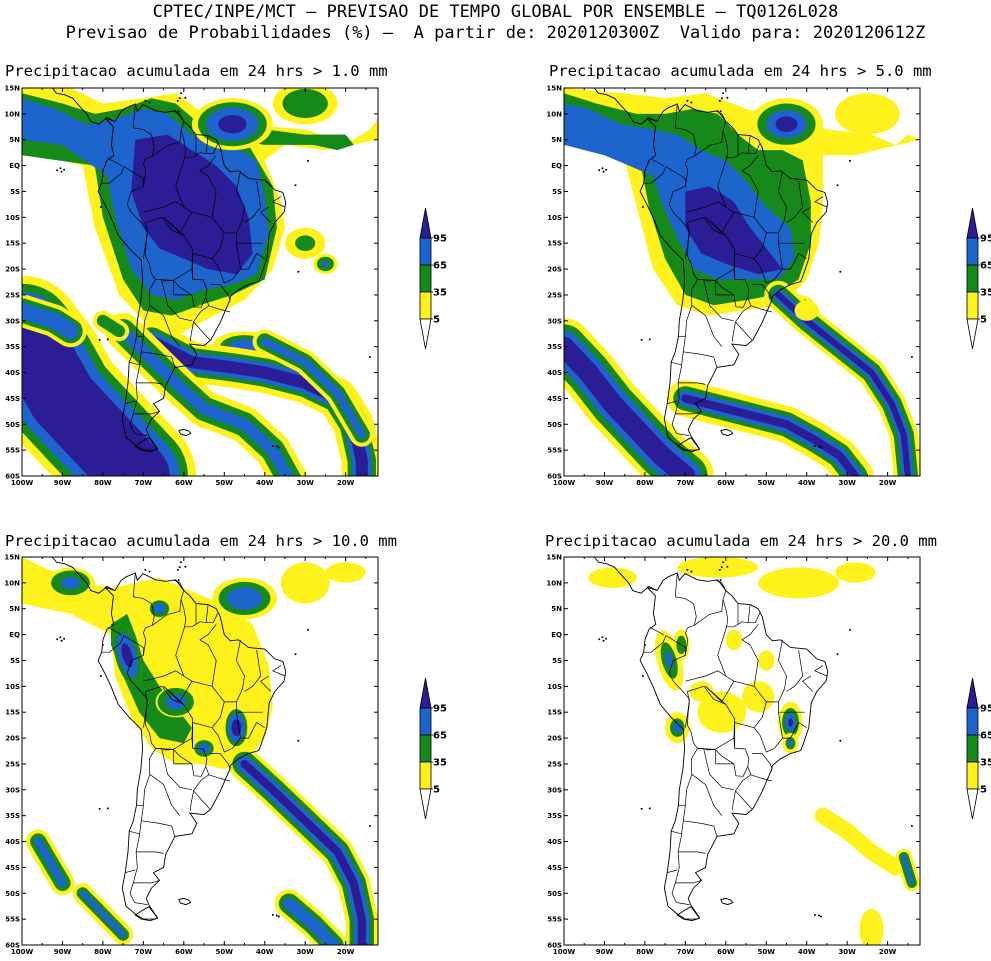 The width and height of the screenshot is (991, 961). I want to click on lat-label: 15S, so click(554, 244).